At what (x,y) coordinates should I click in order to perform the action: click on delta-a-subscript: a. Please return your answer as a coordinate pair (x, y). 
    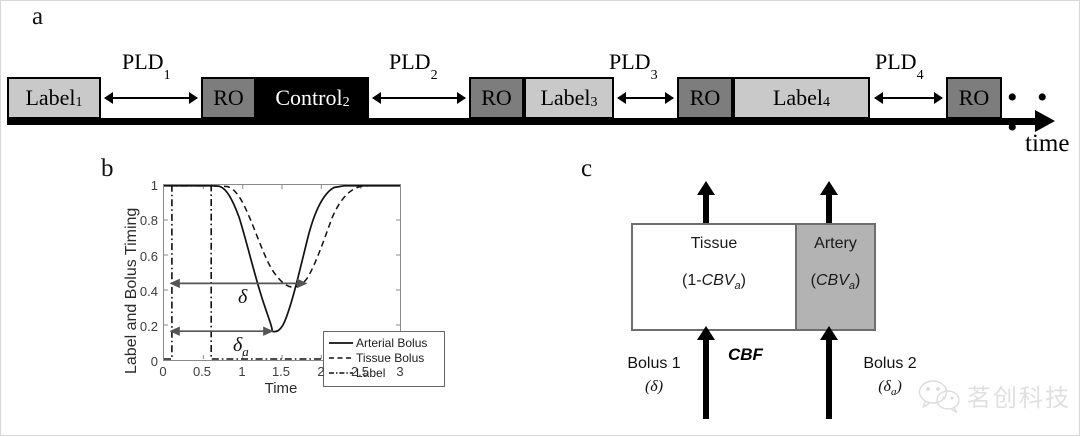
    Looking at the image, I should click on (245, 351).